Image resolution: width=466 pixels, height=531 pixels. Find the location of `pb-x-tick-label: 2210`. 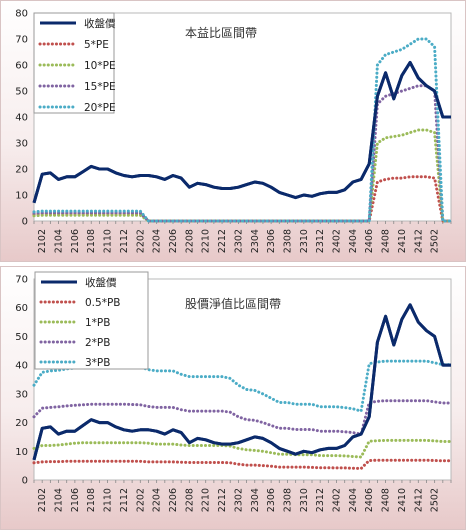

pb-x-tick-label: 2210 is located at coordinates (206, 500).